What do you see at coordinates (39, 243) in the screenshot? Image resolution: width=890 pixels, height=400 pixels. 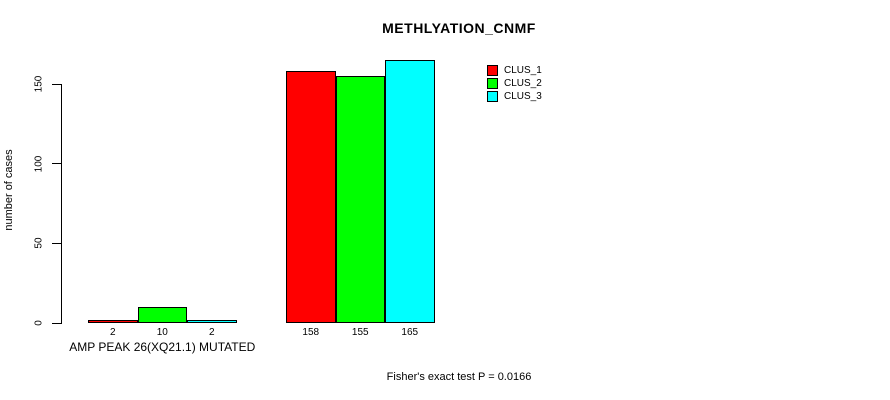 I see `y-tick-label-50: 50` at bounding box center [39, 243].